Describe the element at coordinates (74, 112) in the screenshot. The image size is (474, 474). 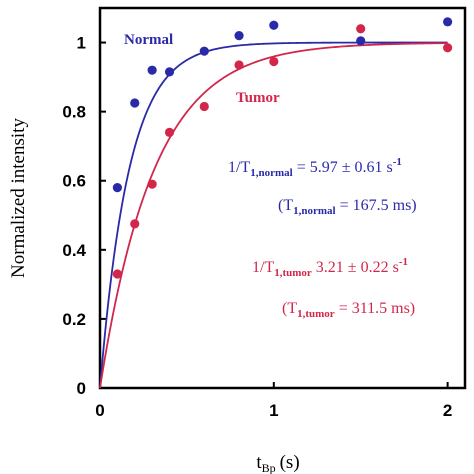
I see `y-tick-label: 0.8` at that location.